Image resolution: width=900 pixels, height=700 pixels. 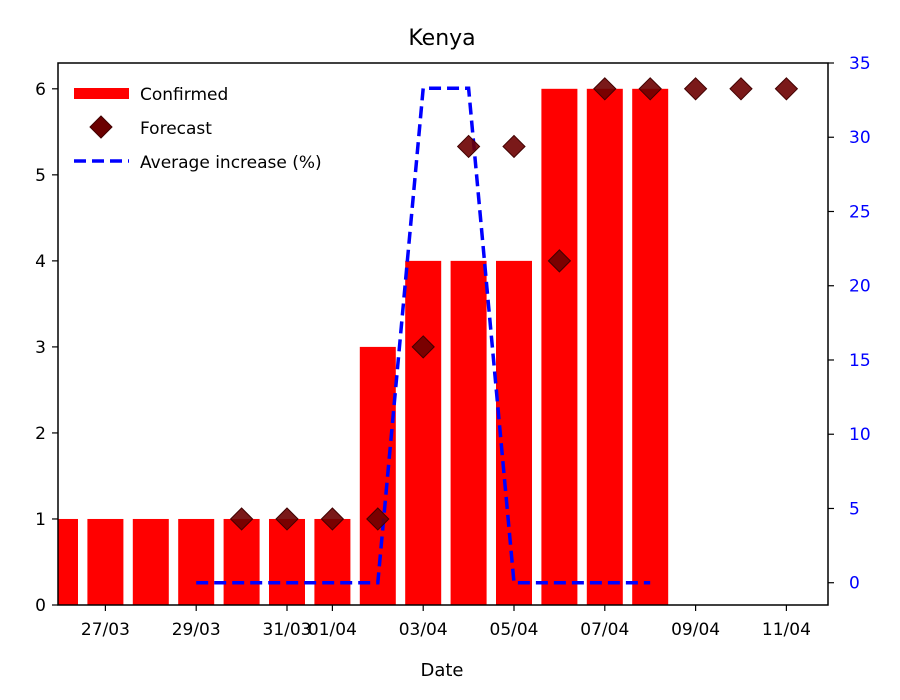 What do you see at coordinates (441, 38) in the screenshot?
I see `chart-title: Kenya` at bounding box center [441, 38].